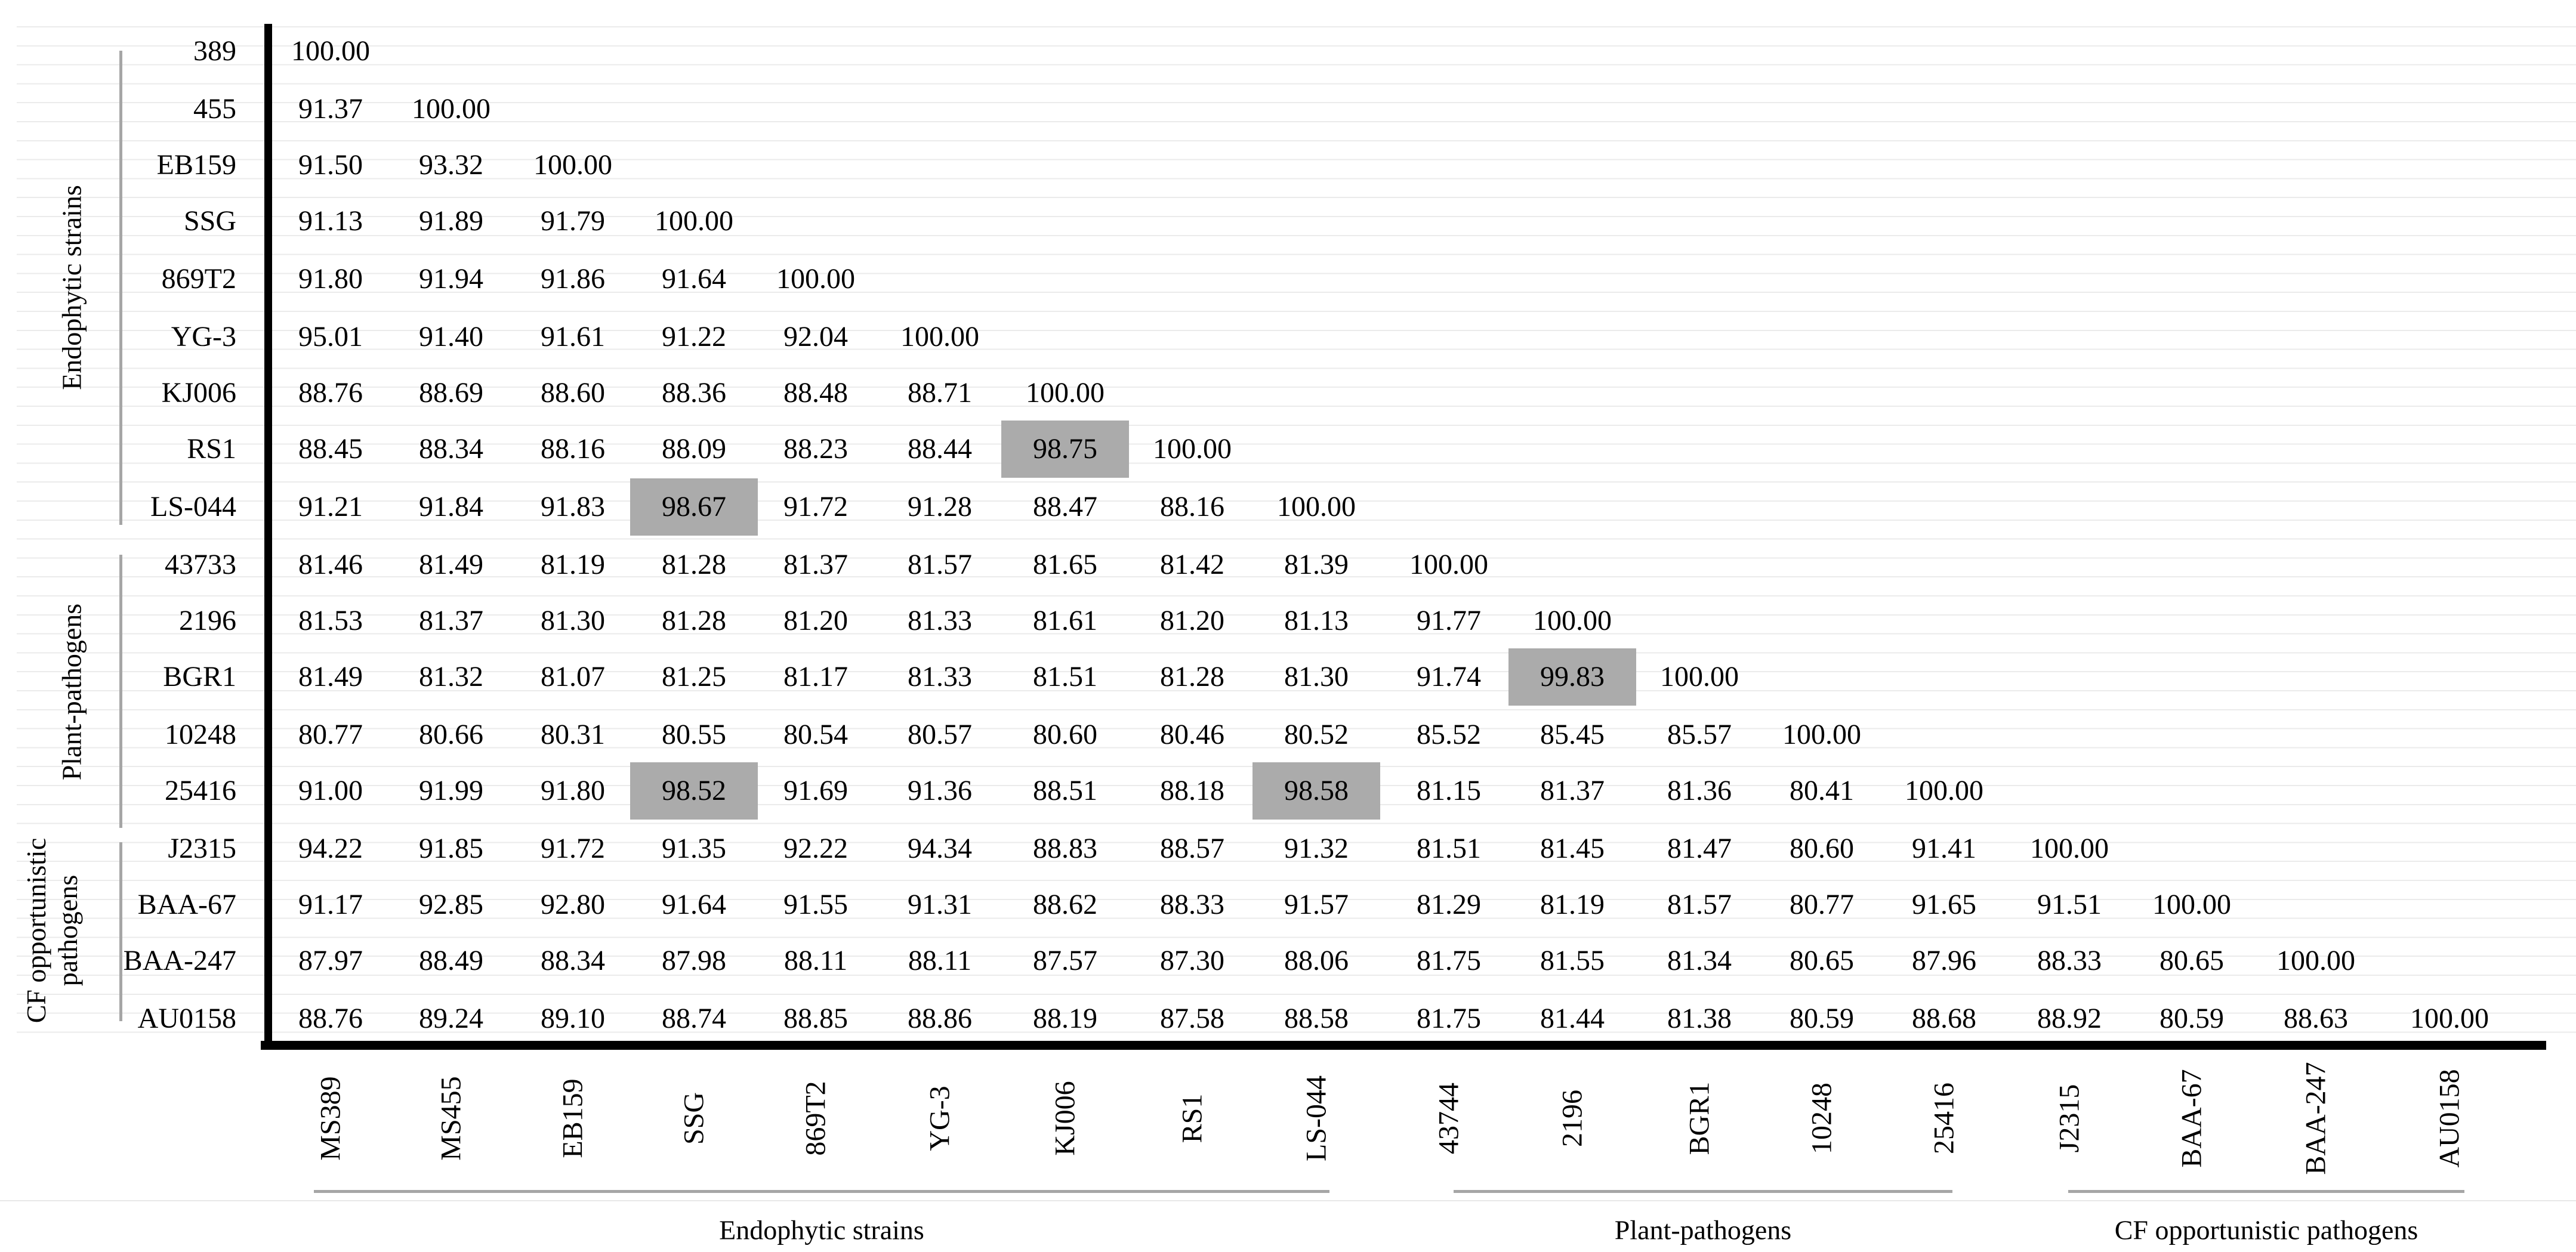  I want to click on matrix-cell: 91.77, so click(1449, 620).